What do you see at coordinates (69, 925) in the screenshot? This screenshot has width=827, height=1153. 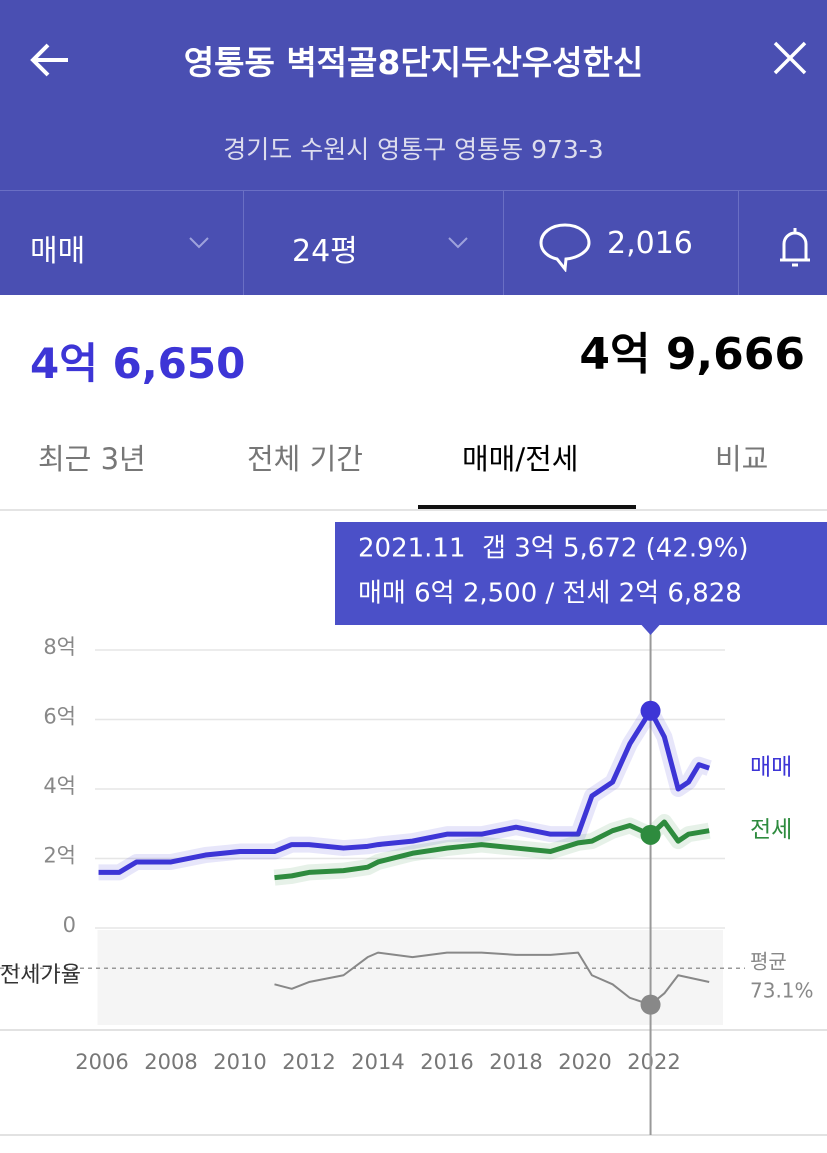 I see `y-tick-label: 0` at bounding box center [69, 925].